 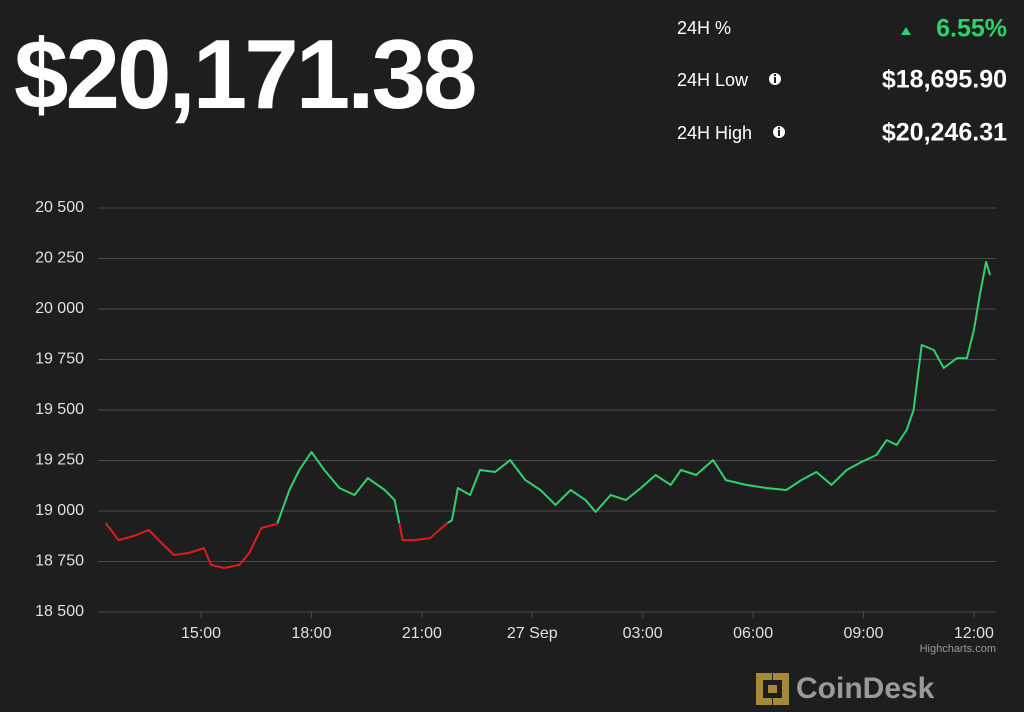 I want to click on up-arrow, so click(x=906, y=31).